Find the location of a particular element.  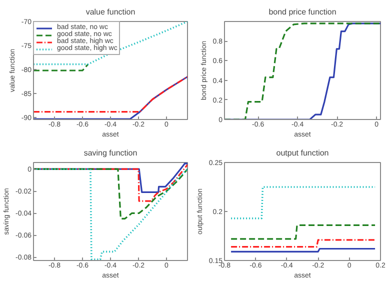

chart-title: bond price function is located at coordinates (302, 12).